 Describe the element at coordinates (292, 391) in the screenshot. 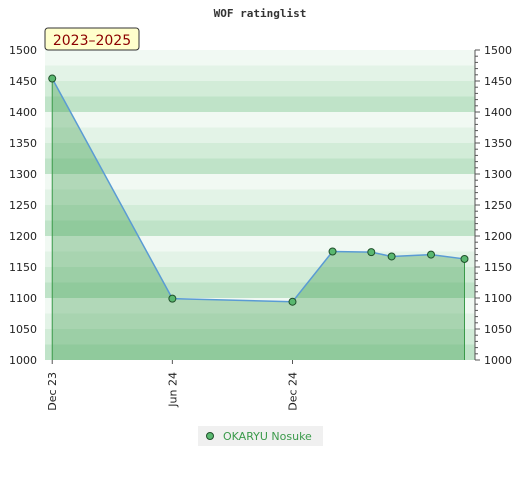

I see `x-tick-label: Dec 24` at that location.